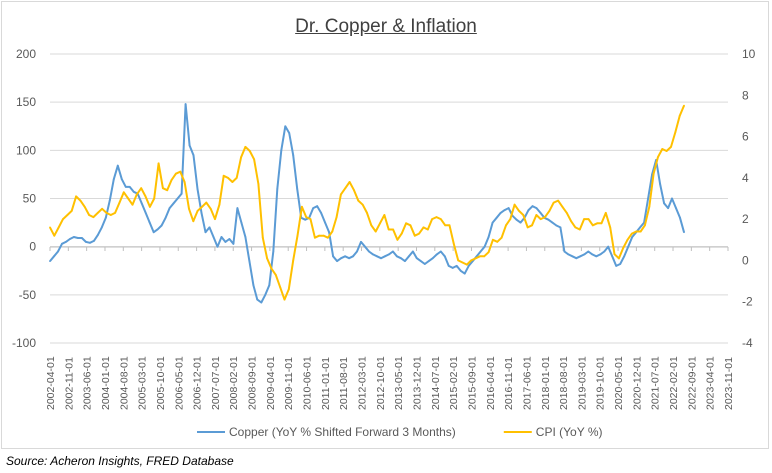  Describe the element at coordinates (326, 383) in the screenshot. I see `x-tick-label: 2011-01-01` at that location.